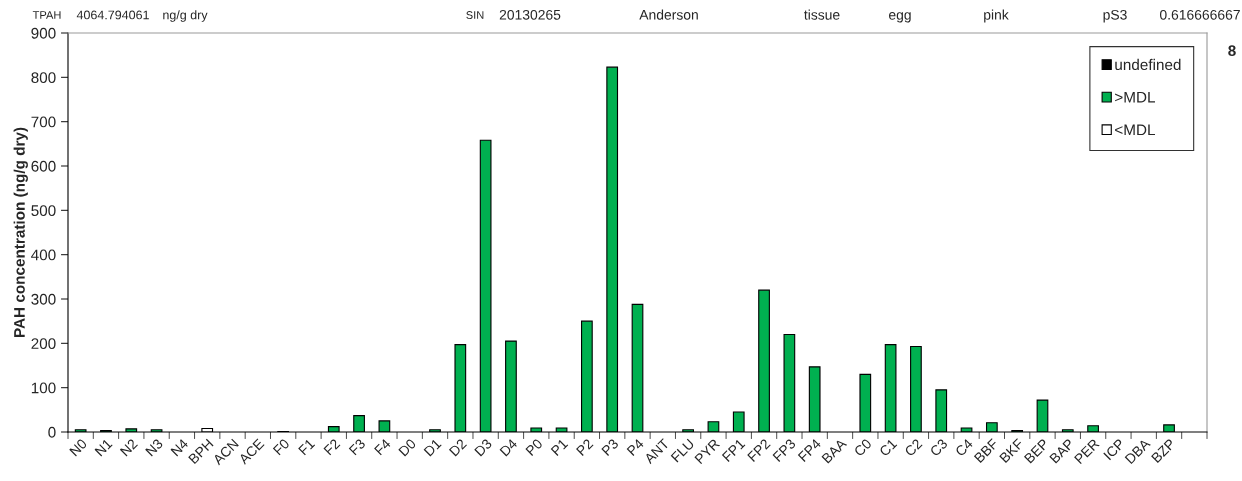 This screenshot has height=481, width=1242. I want to click on x-tick-label: D1, so click(432, 447).